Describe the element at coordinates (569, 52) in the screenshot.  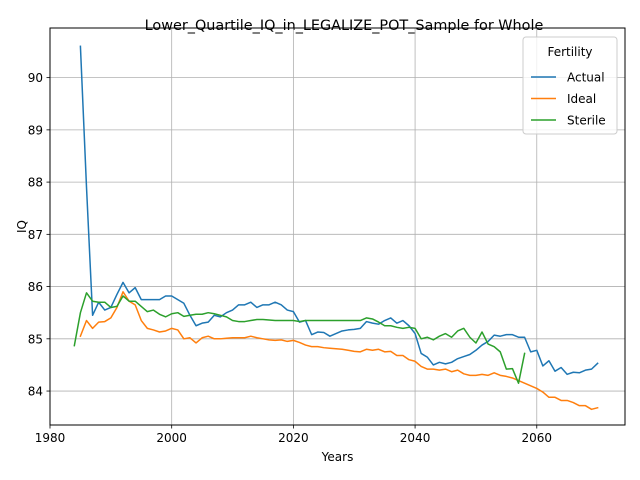
I see `legend-title: Fertility` at that location.